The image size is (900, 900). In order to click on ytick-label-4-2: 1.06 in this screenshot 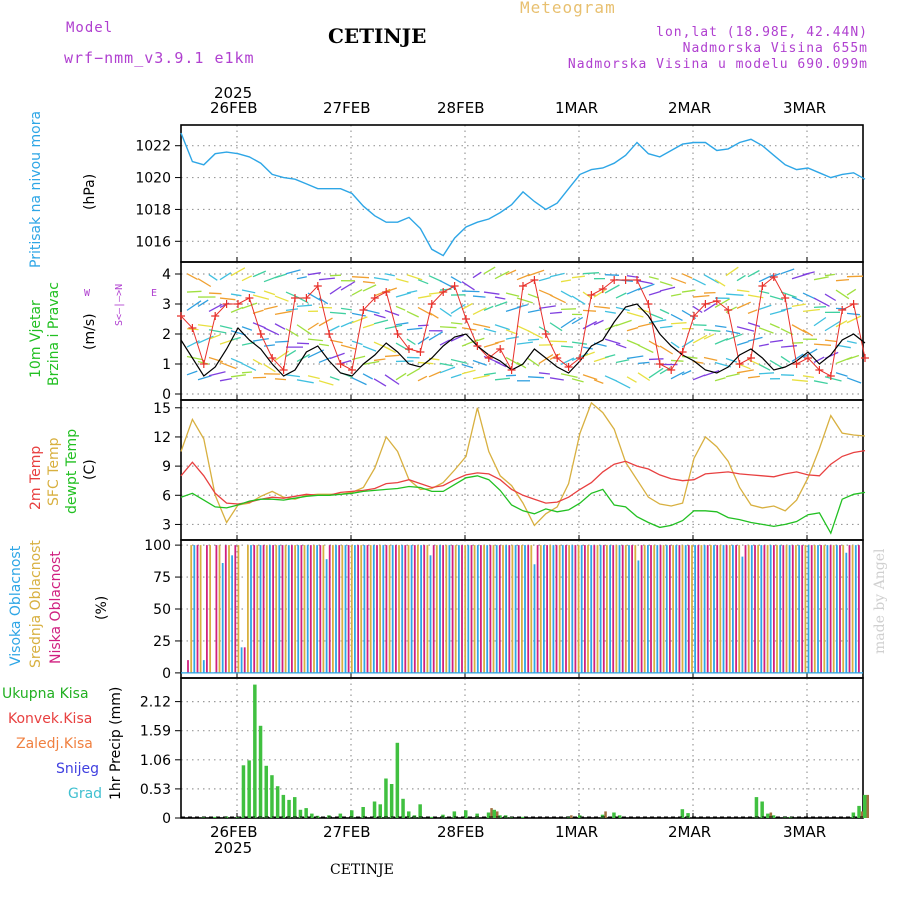, I will do `click(155, 761)`.